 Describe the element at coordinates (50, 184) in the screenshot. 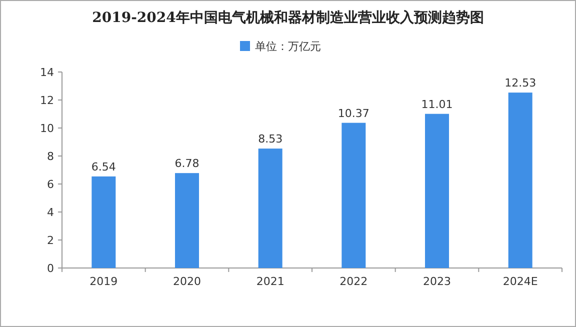

I see `y-tick-label: 6` at that location.